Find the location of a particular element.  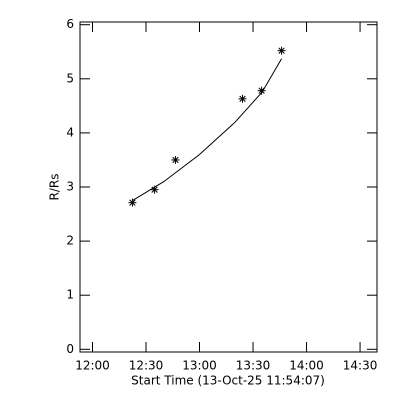

y-tick-label: 0 is located at coordinates (70, 349).